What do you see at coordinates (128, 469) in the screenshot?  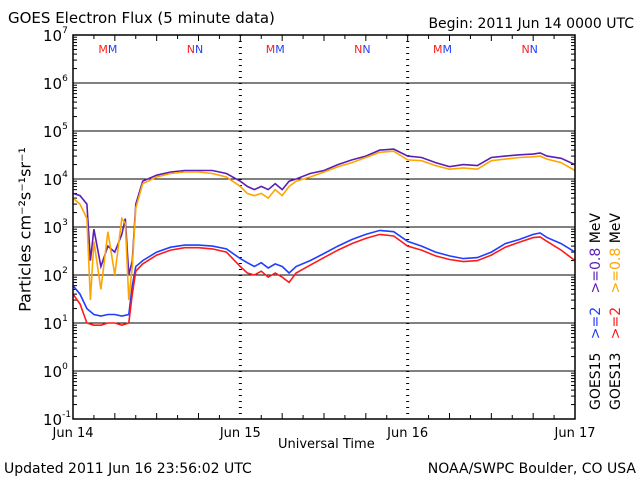 I see `updated-time: Updated 2011 Jun 16 23:56:02 UTC` at bounding box center [128, 469].